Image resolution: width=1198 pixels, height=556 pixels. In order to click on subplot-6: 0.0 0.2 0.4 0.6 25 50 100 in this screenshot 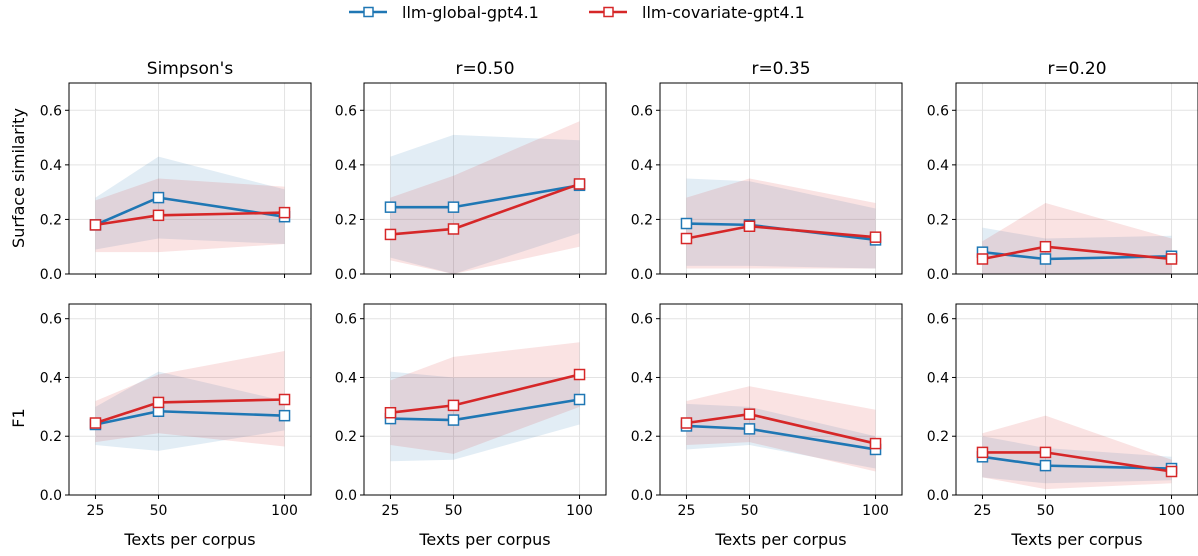, I will do `click(471, 411)`.